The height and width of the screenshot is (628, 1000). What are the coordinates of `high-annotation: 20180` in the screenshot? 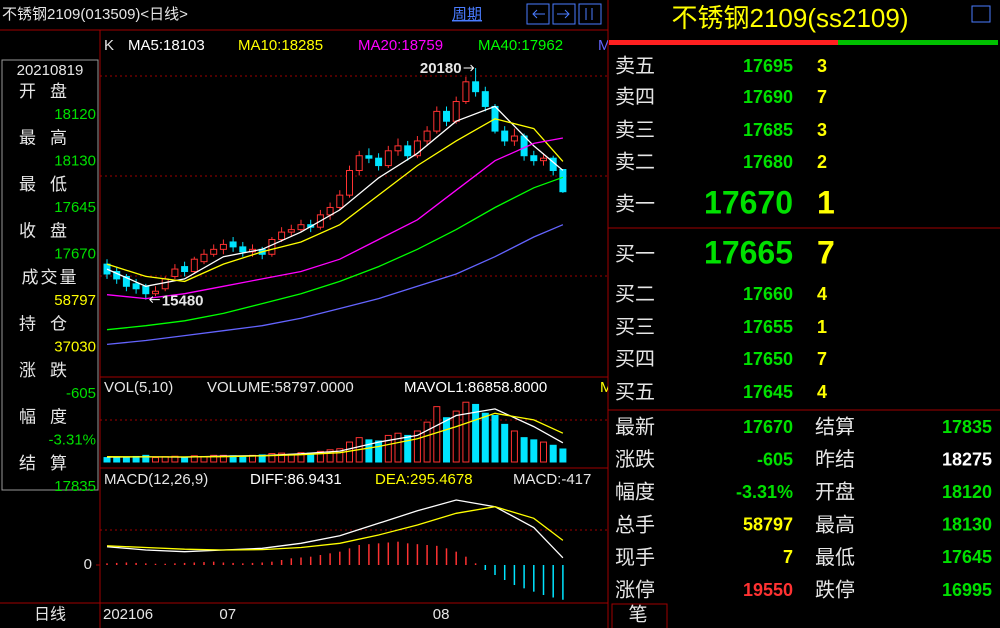 It's located at (441, 68).